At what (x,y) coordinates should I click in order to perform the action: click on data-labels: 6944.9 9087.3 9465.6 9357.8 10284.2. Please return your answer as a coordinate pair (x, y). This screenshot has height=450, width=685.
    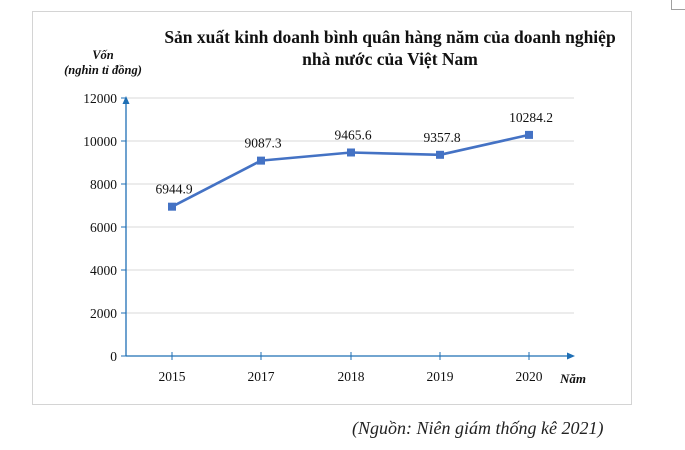
    Looking at the image, I should click on (354, 153).